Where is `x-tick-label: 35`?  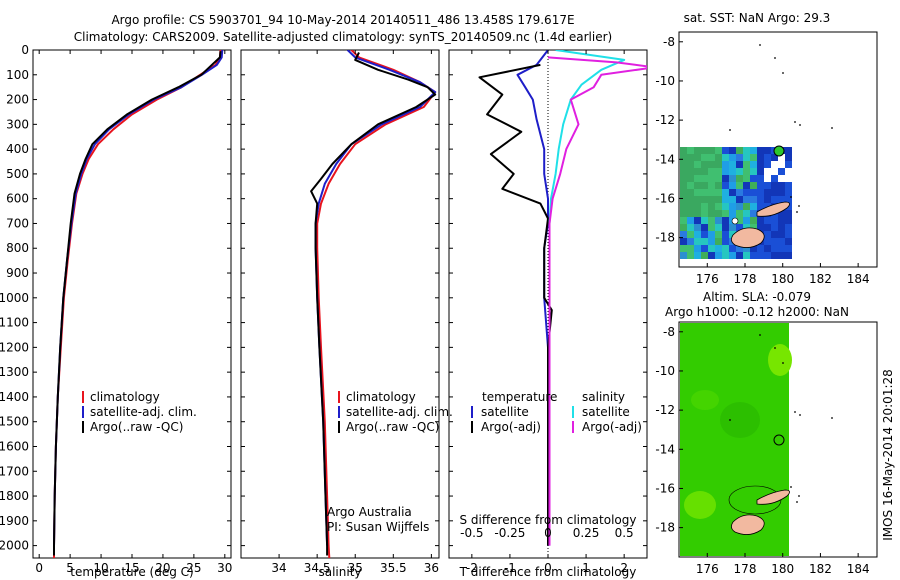 x-tick-label: 35 is located at coordinates (355, 568).